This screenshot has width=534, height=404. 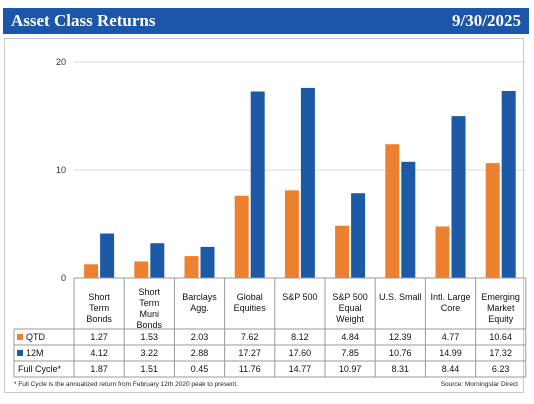 What do you see at coordinates (350, 369) in the screenshot?
I see `data-label: 10.97` at bounding box center [350, 369].